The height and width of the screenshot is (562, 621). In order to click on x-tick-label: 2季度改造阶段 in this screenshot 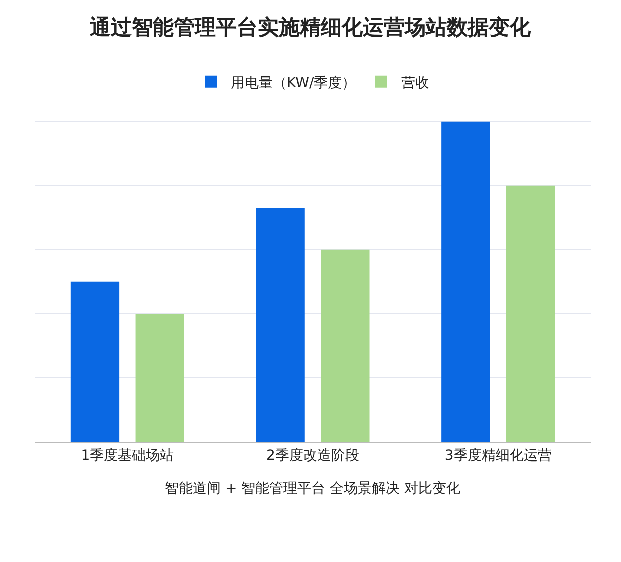, I will do `click(313, 456)`.